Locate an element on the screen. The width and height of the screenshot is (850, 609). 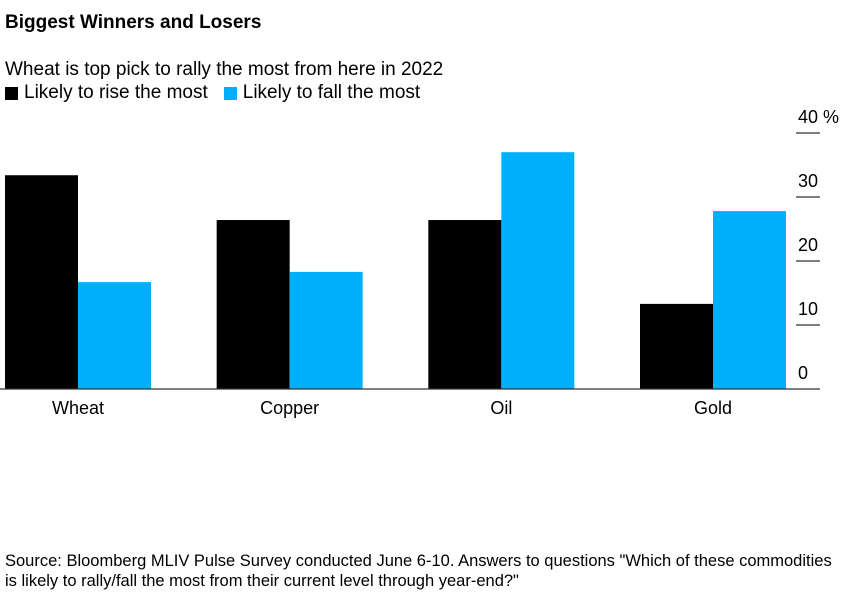
legend-item-fall: Likely to fall the most is located at coordinates (322, 93).